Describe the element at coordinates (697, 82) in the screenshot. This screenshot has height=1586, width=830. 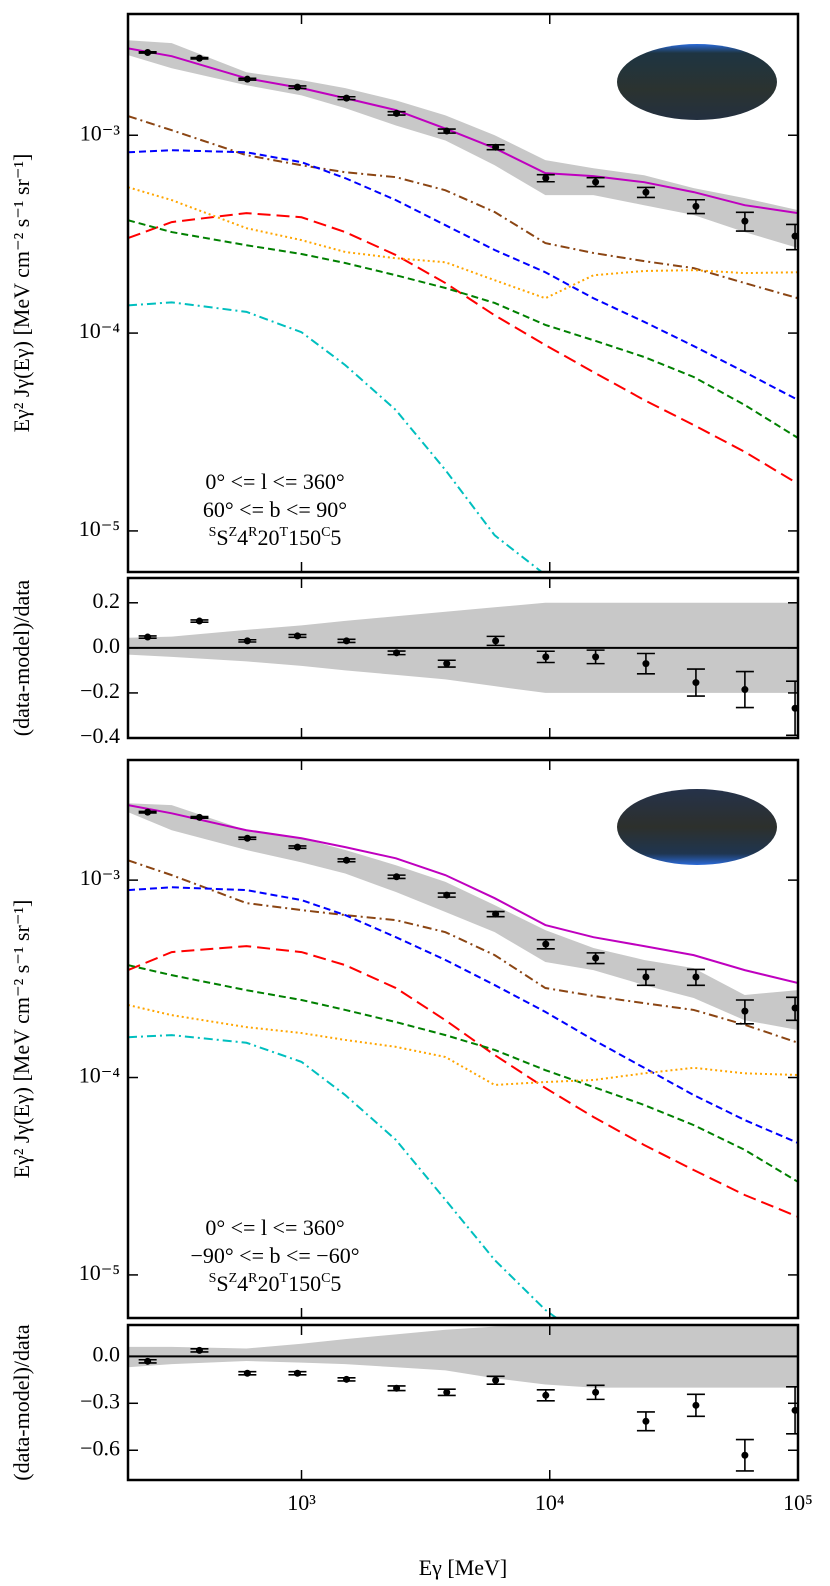
I see `sky-map-inset` at that location.